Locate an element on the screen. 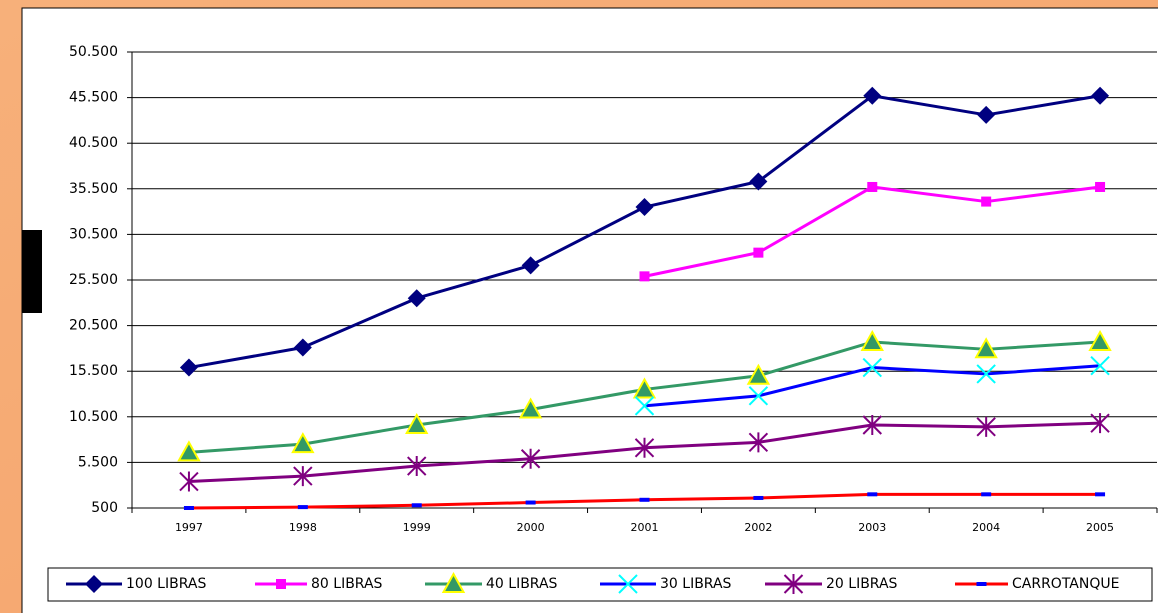 The width and height of the screenshot is (1158, 613). y-tick-label: 25.500 is located at coordinates (93, 280).